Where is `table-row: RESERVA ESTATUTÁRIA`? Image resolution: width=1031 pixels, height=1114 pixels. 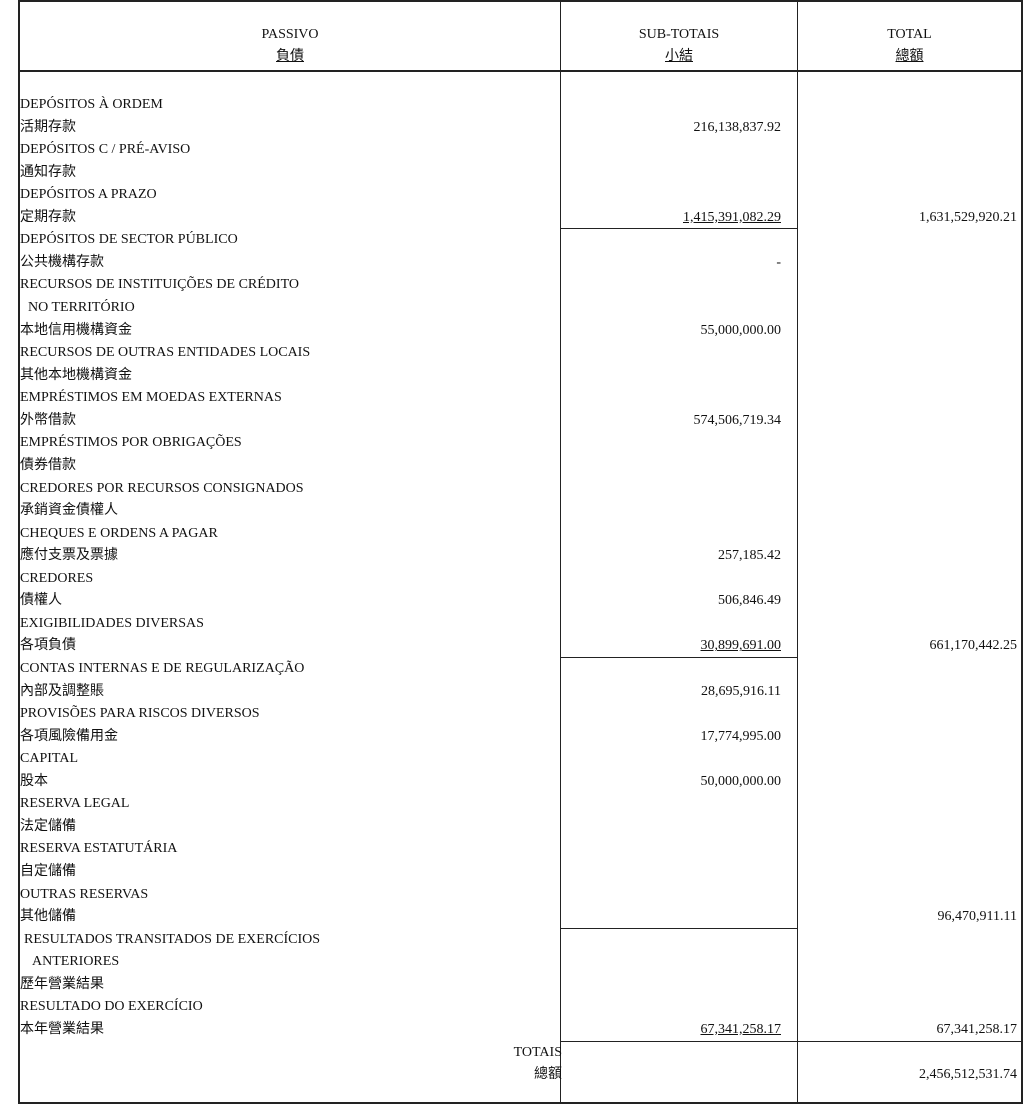
table-row: RESERVA ESTATUTÁRIA is located at coordinates (520, 849).